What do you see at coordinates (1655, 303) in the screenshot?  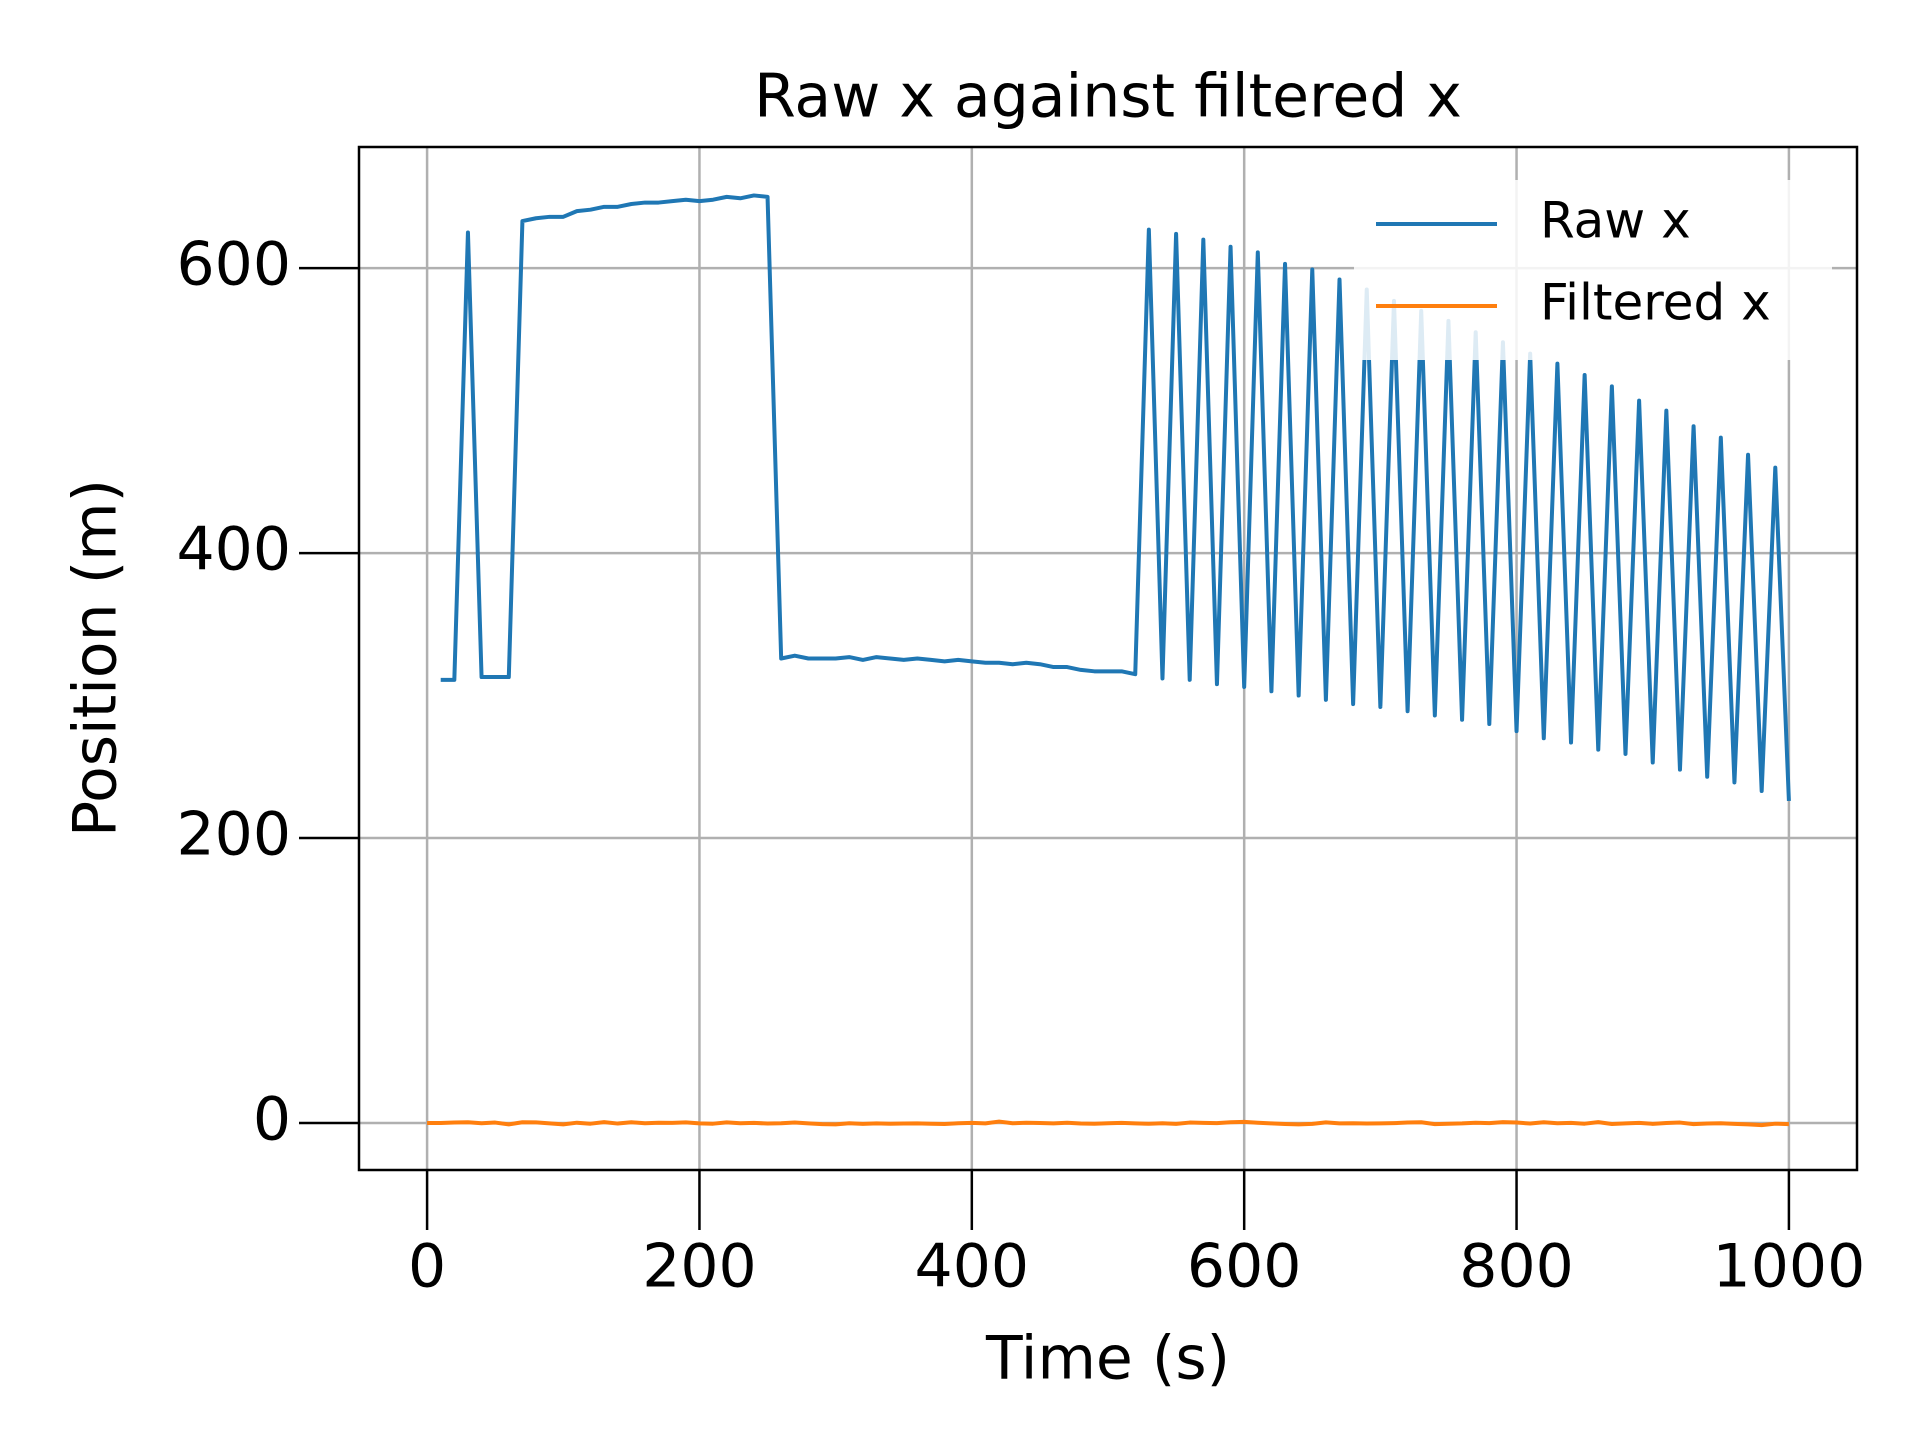 I see `legend-label: Filtered x` at bounding box center [1655, 303].